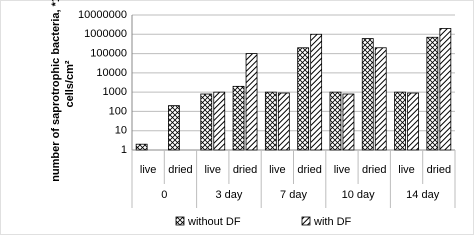 Image resolution: width=474 pixels, height=240 pixels. Describe the element at coordinates (105, 34) in the screenshot. I see `y-tick-label: 1000000` at that location.